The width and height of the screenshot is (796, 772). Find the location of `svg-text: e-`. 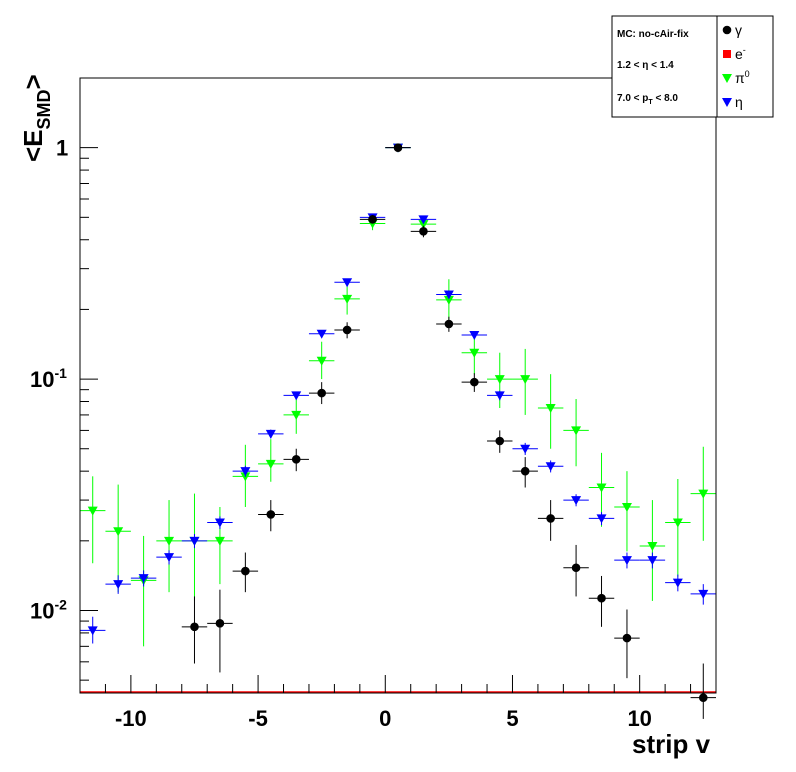

svg-text: e- is located at coordinates (740, 53).